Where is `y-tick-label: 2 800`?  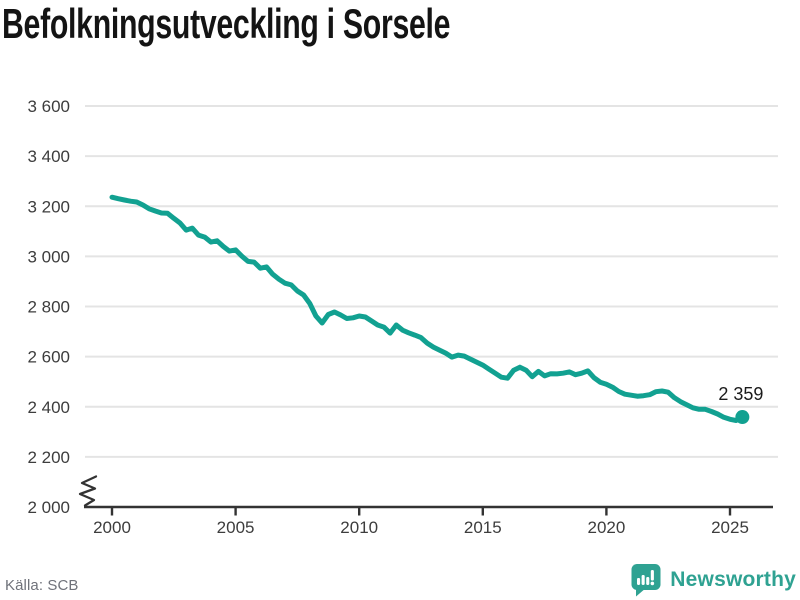 y-tick-label: 2 800 is located at coordinates (48, 307).